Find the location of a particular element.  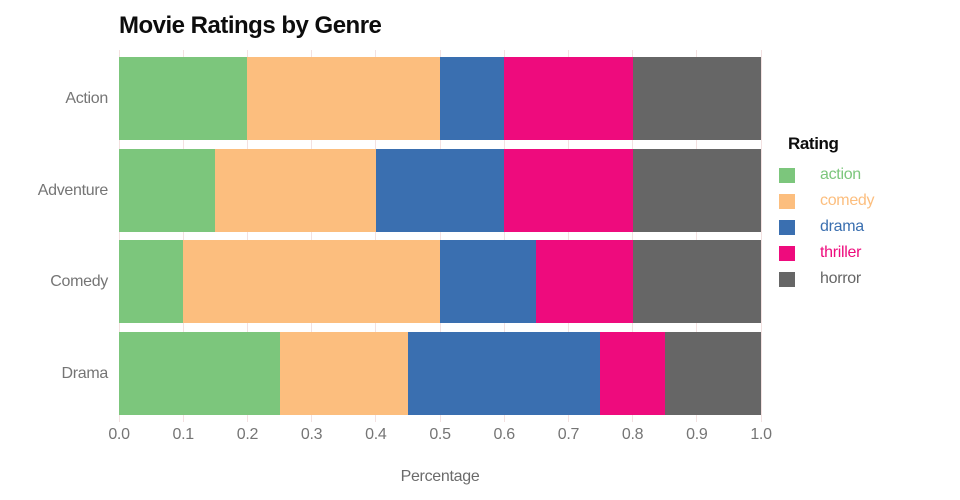

legend-label-thriller: thriller is located at coordinates (841, 252).